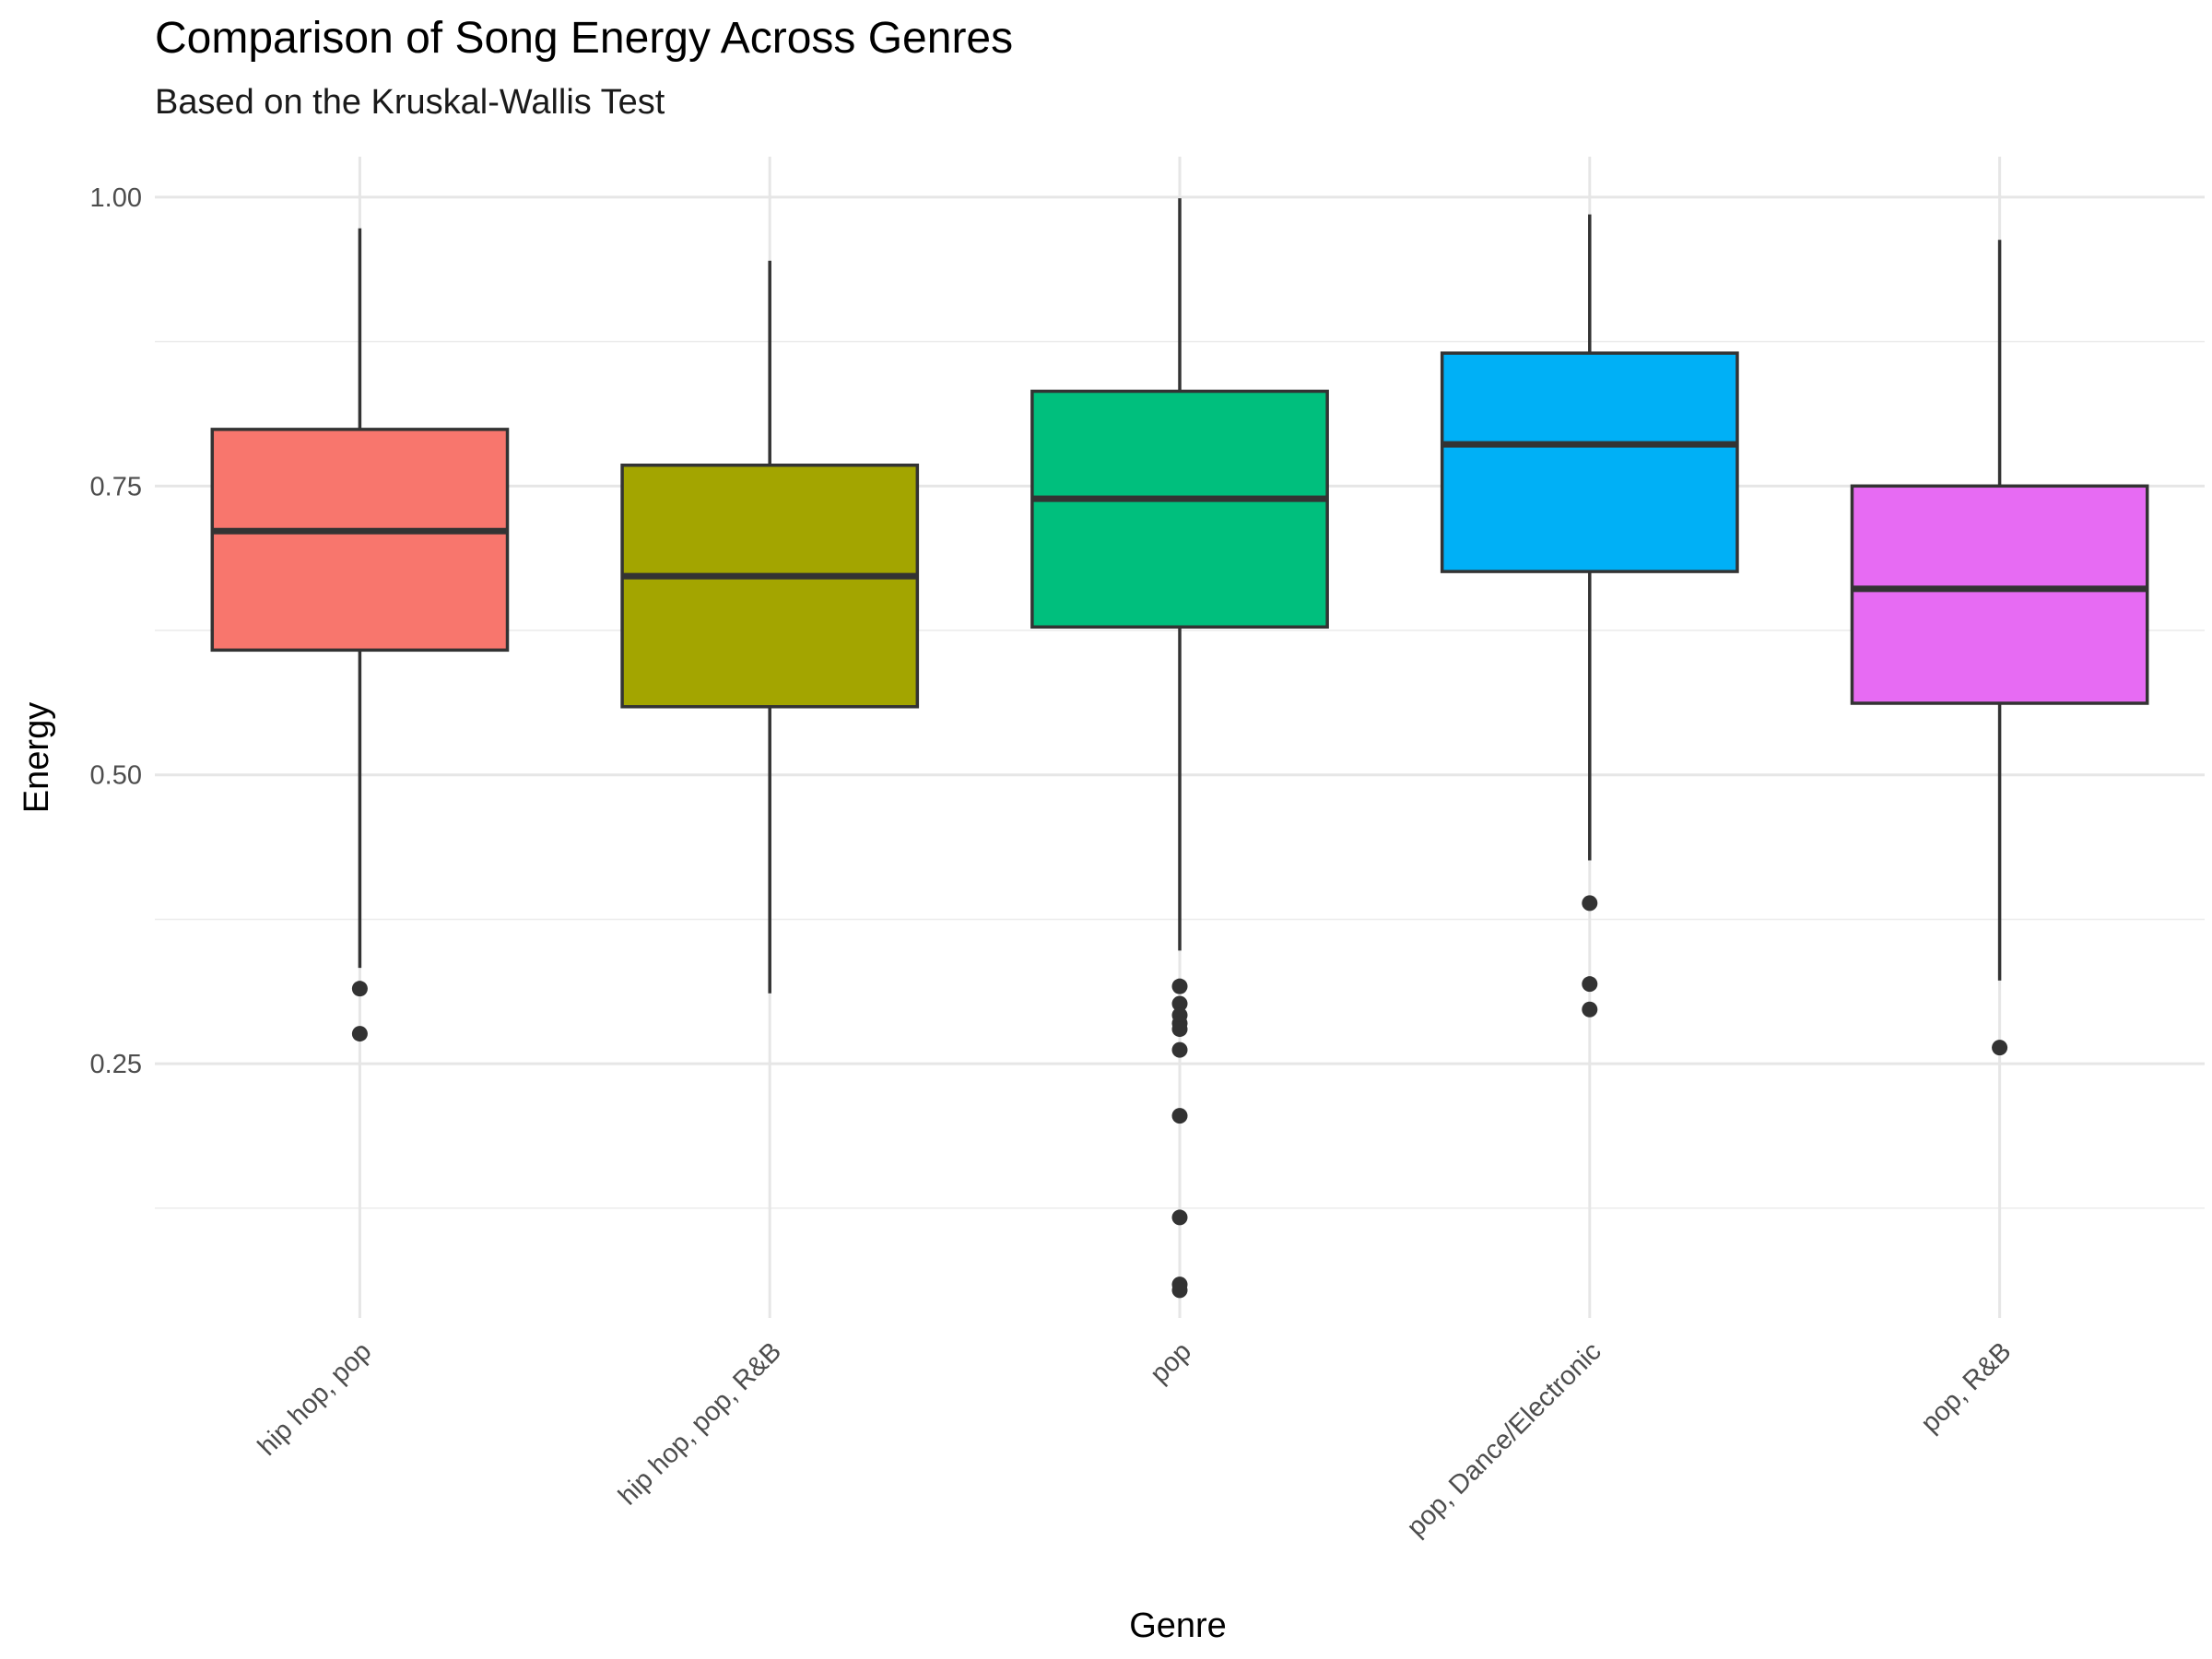 The height and width of the screenshot is (1659, 2212). I want to click on y-tick-label: 0.25, so click(116, 1064).